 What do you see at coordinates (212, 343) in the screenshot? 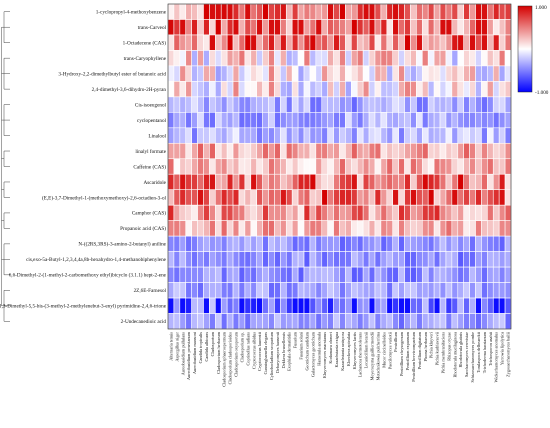
I see `column-label: Cladosporium` at bounding box center [212, 343].